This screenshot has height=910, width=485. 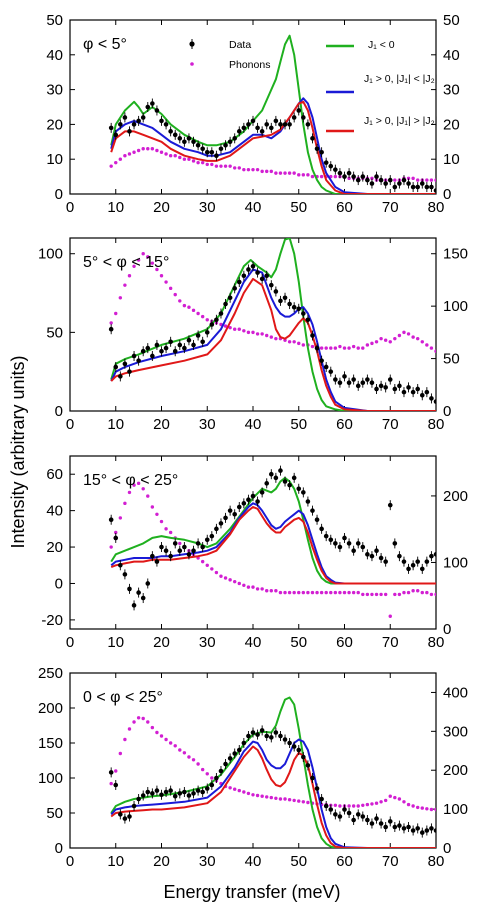 What do you see at coordinates (390, 861) in the screenshot?
I see `x-tick-label: 70` at bounding box center [390, 861].